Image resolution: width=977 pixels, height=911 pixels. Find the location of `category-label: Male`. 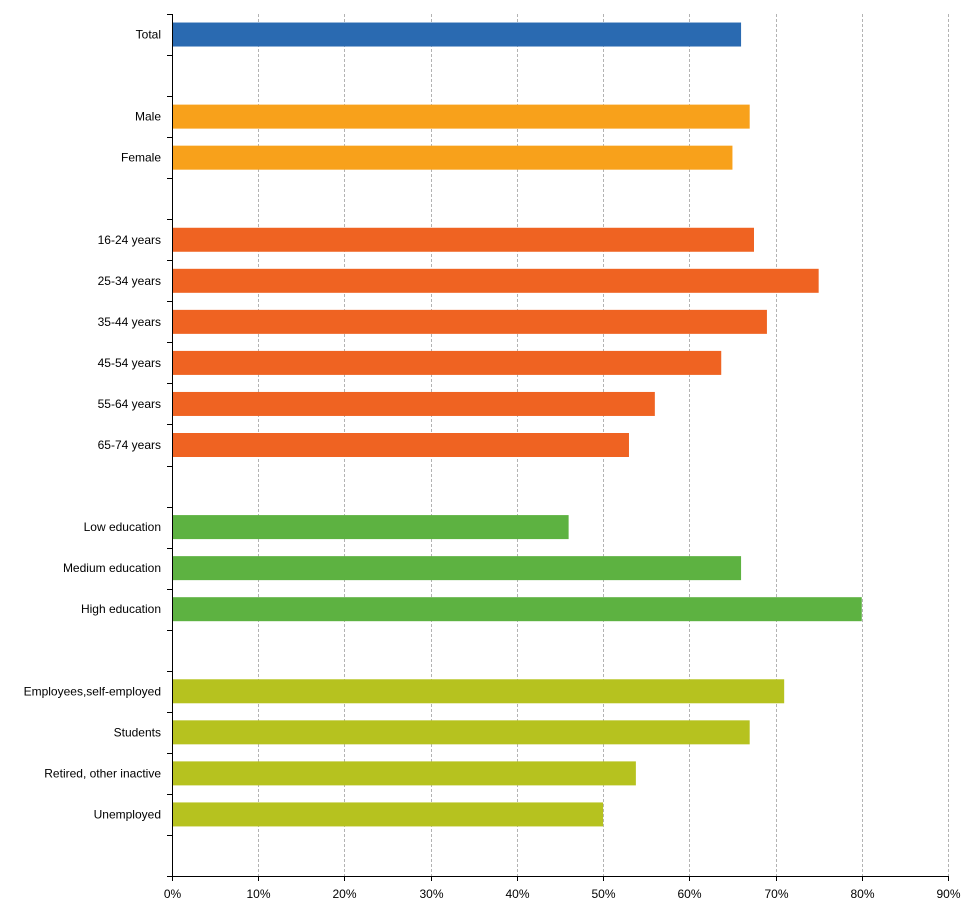

category-label: Male is located at coordinates (148, 117).